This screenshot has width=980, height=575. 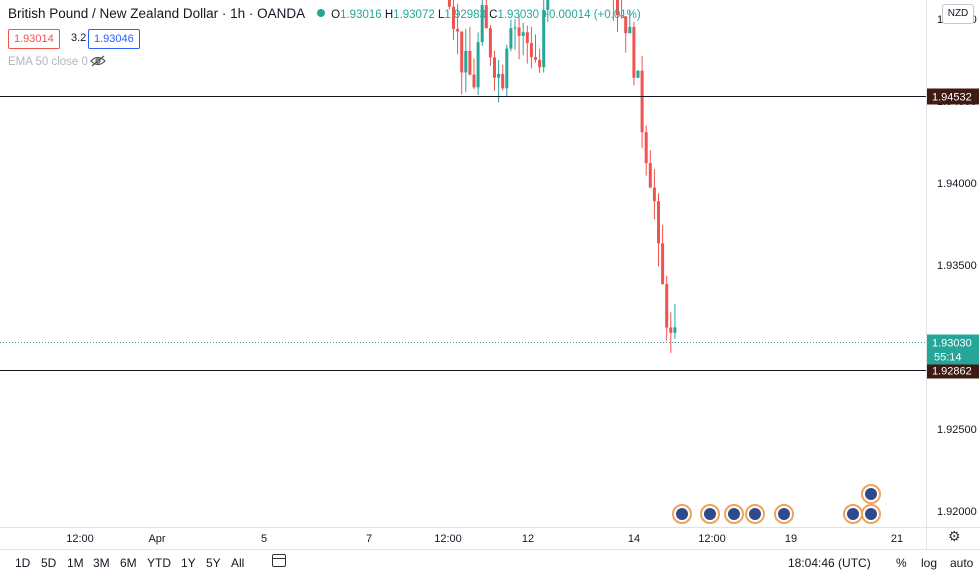 What do you see at coordinates (562, 177) in the screenshot?
I see `candles-group` at bounding box center [562, 177].